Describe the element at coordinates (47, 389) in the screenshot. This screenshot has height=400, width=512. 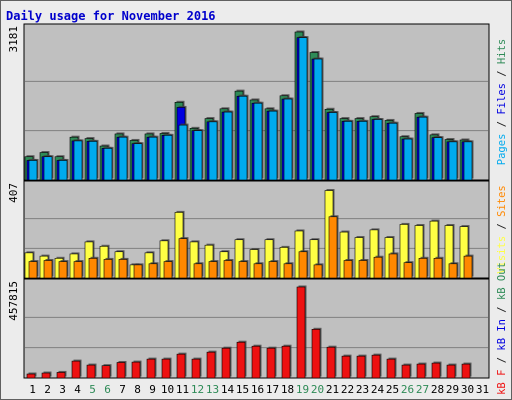
I see `x-tick-label-day-2: 2` at that location.